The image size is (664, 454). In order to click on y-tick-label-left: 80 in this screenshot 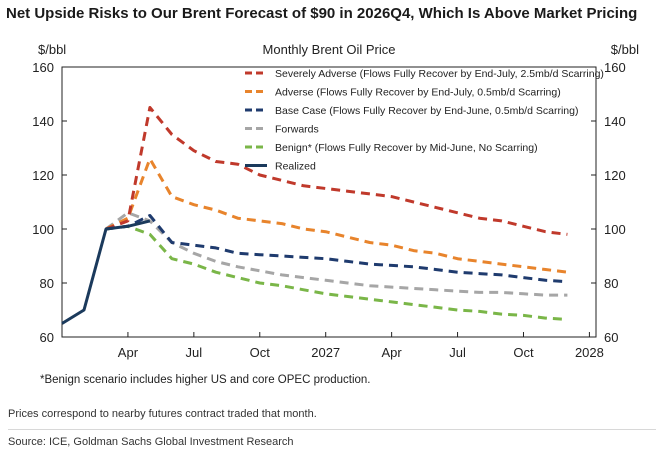, I will do `click(47, 283)`.